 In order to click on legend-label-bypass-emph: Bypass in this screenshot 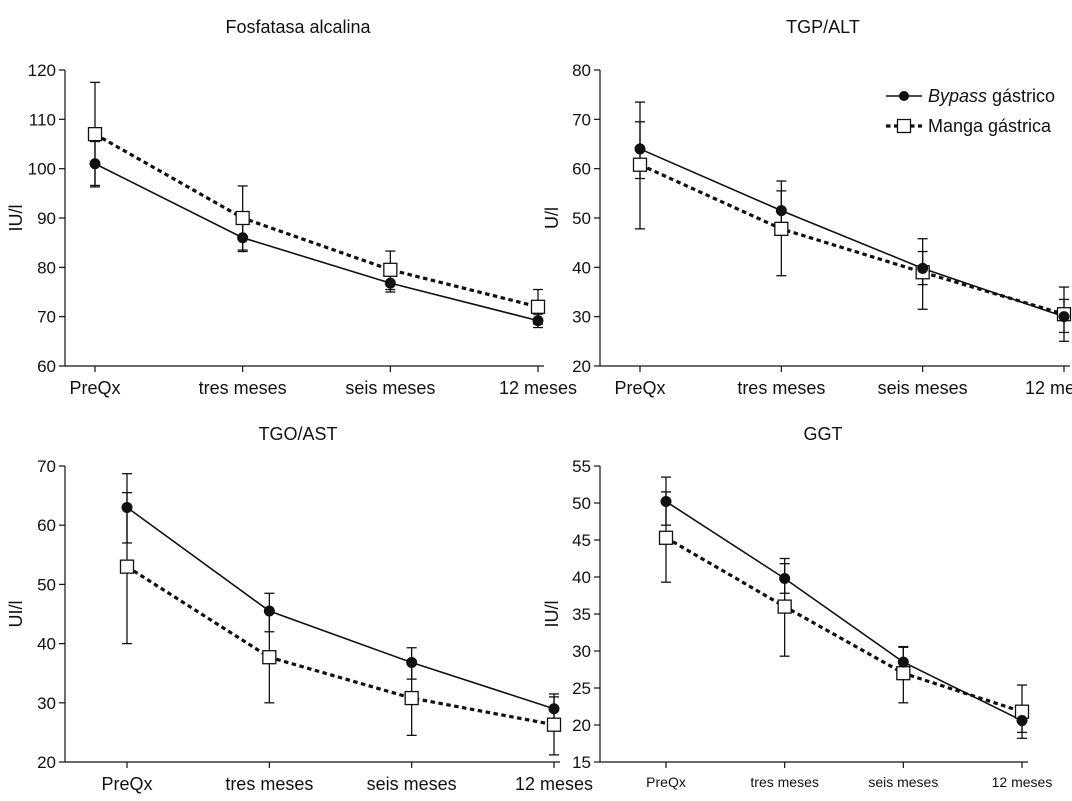, I will do `click(957, 96)`.